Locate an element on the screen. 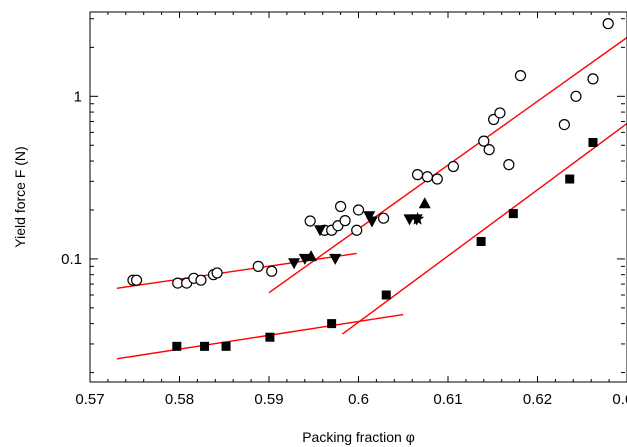 Image resolution: width=627 pixels, height=447 pixels. x-tick-label: 0.57 is located at coordinates (89, 399).